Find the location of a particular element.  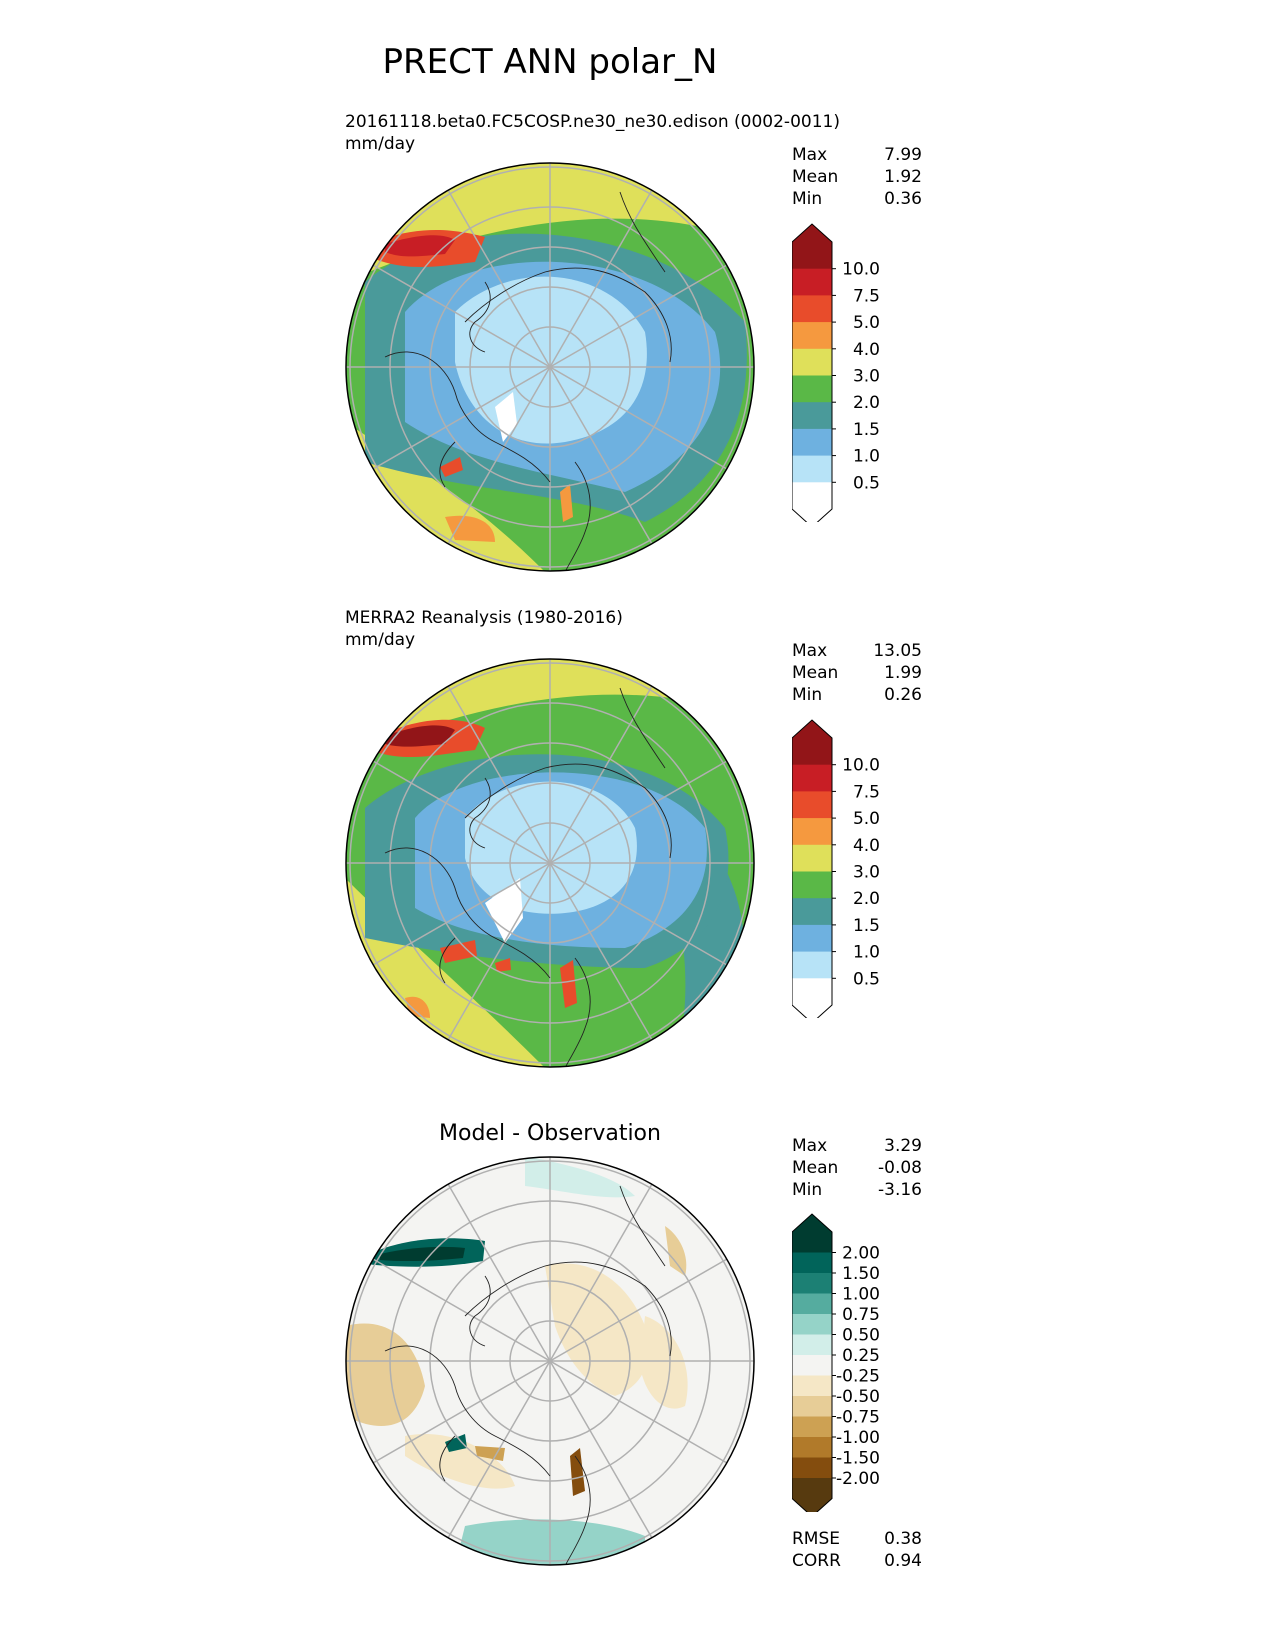

colorbar-ref: 10.0 7.5 5.0 4.0 3.0 2.0 1.5 1.0 0.5 is located at coordinates (836, 871).